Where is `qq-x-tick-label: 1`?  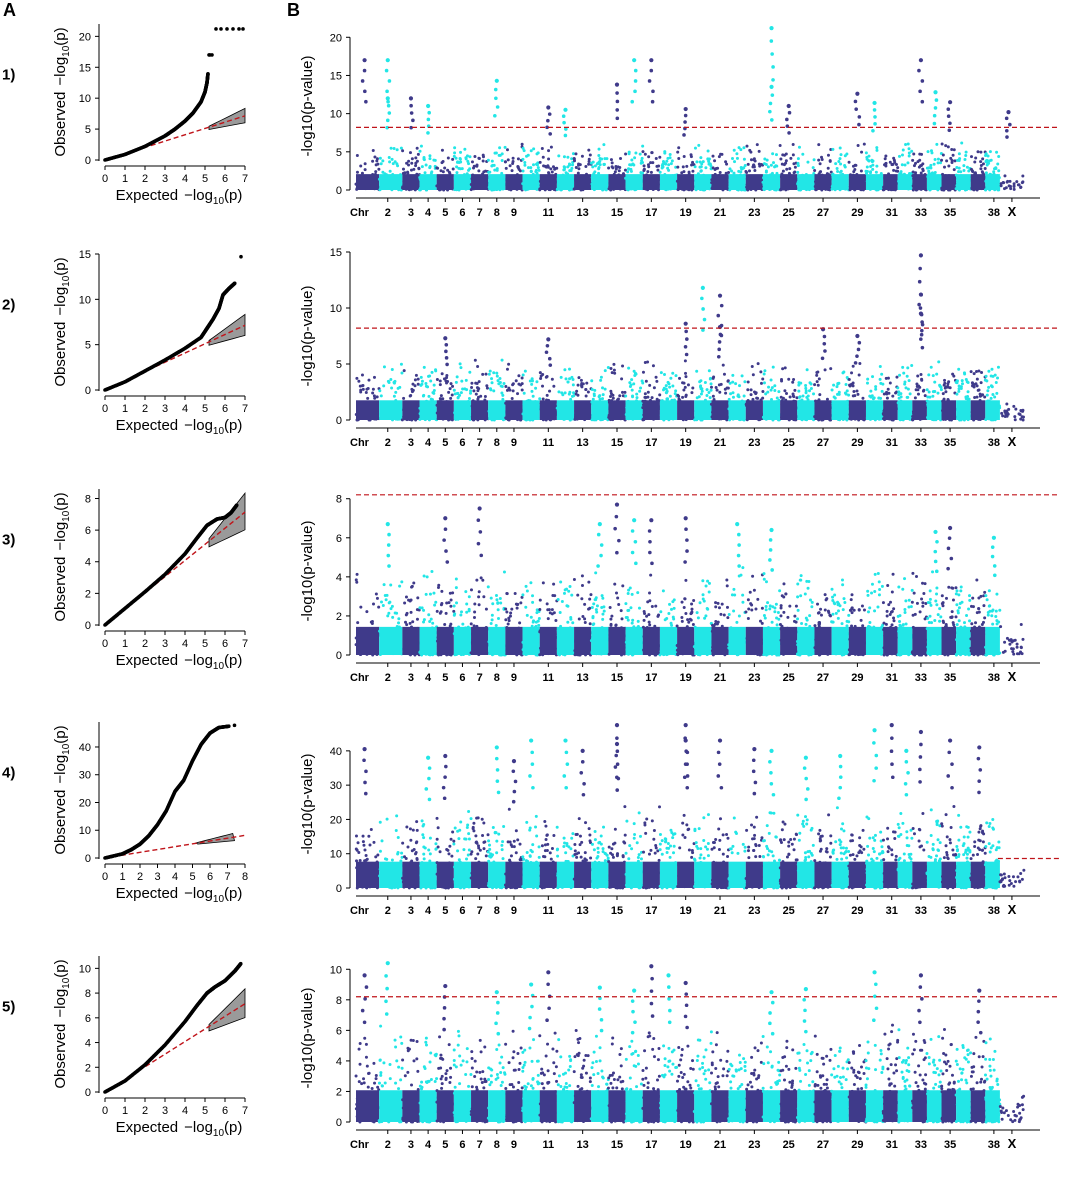 qq-x-tick-label: 1 is located at coordinates (125, 179).